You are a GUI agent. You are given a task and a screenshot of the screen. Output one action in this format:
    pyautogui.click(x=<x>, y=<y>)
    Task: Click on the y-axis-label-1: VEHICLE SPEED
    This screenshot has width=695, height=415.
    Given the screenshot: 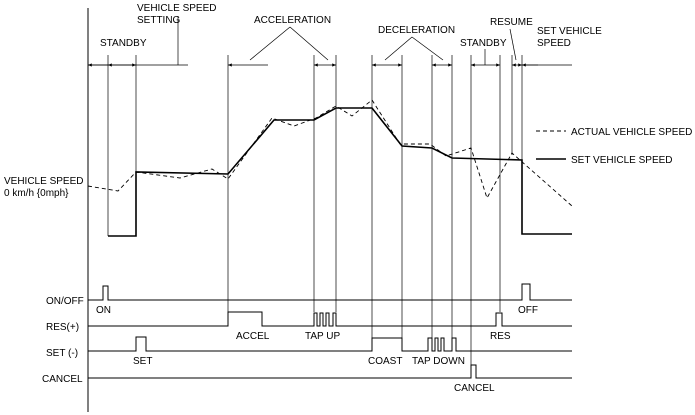 What is the action you would take?
    pyautogui.click(x=43, y=181)
    